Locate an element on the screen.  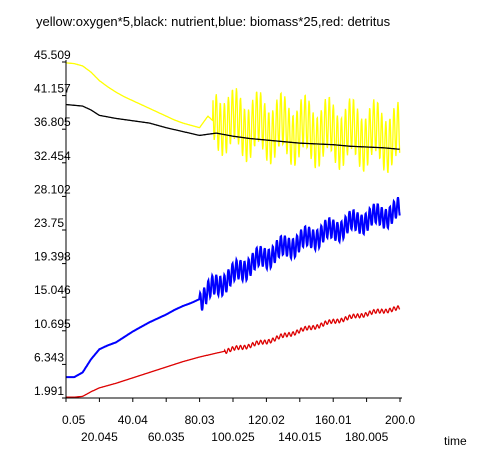
x-tick-label: 120.02 is located at coordinates (266, 420).